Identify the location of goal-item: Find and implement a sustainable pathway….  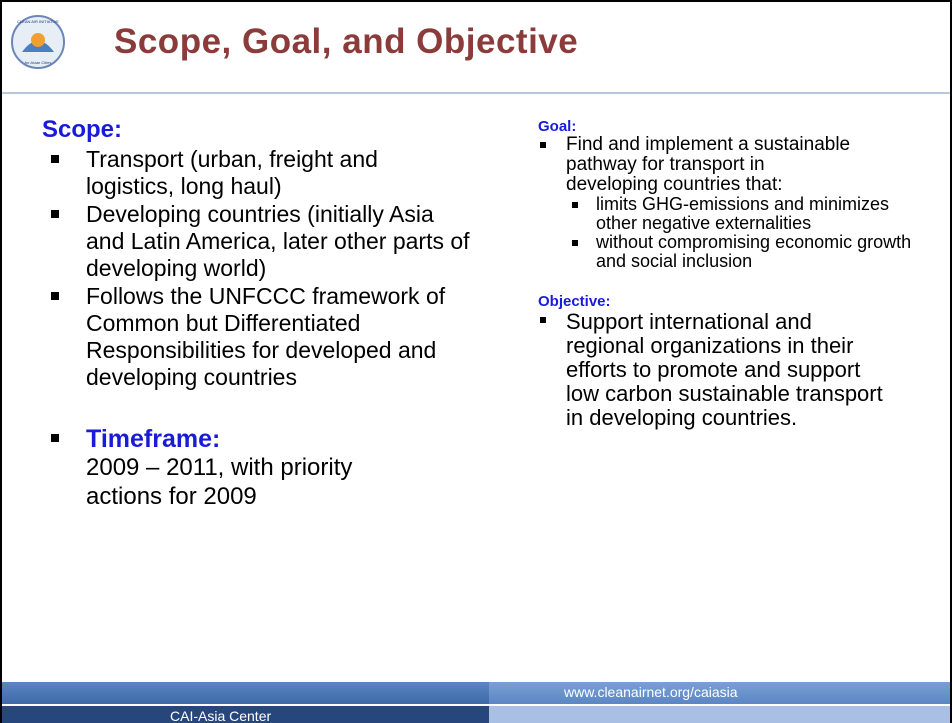
(733, 203).